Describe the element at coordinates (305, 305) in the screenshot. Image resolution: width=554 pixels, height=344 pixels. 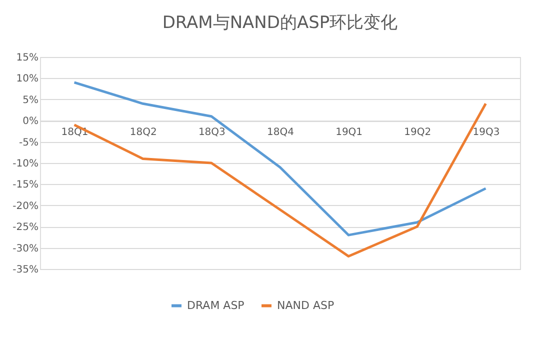
I see `legend-label: NAND ASP` at that location.